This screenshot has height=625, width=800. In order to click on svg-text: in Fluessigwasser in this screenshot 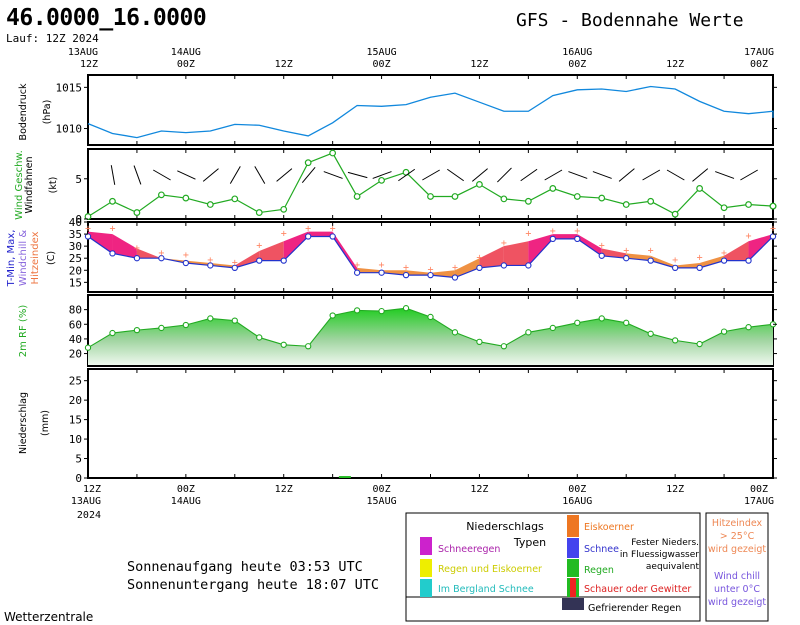, I will do `click(659, 555)`.